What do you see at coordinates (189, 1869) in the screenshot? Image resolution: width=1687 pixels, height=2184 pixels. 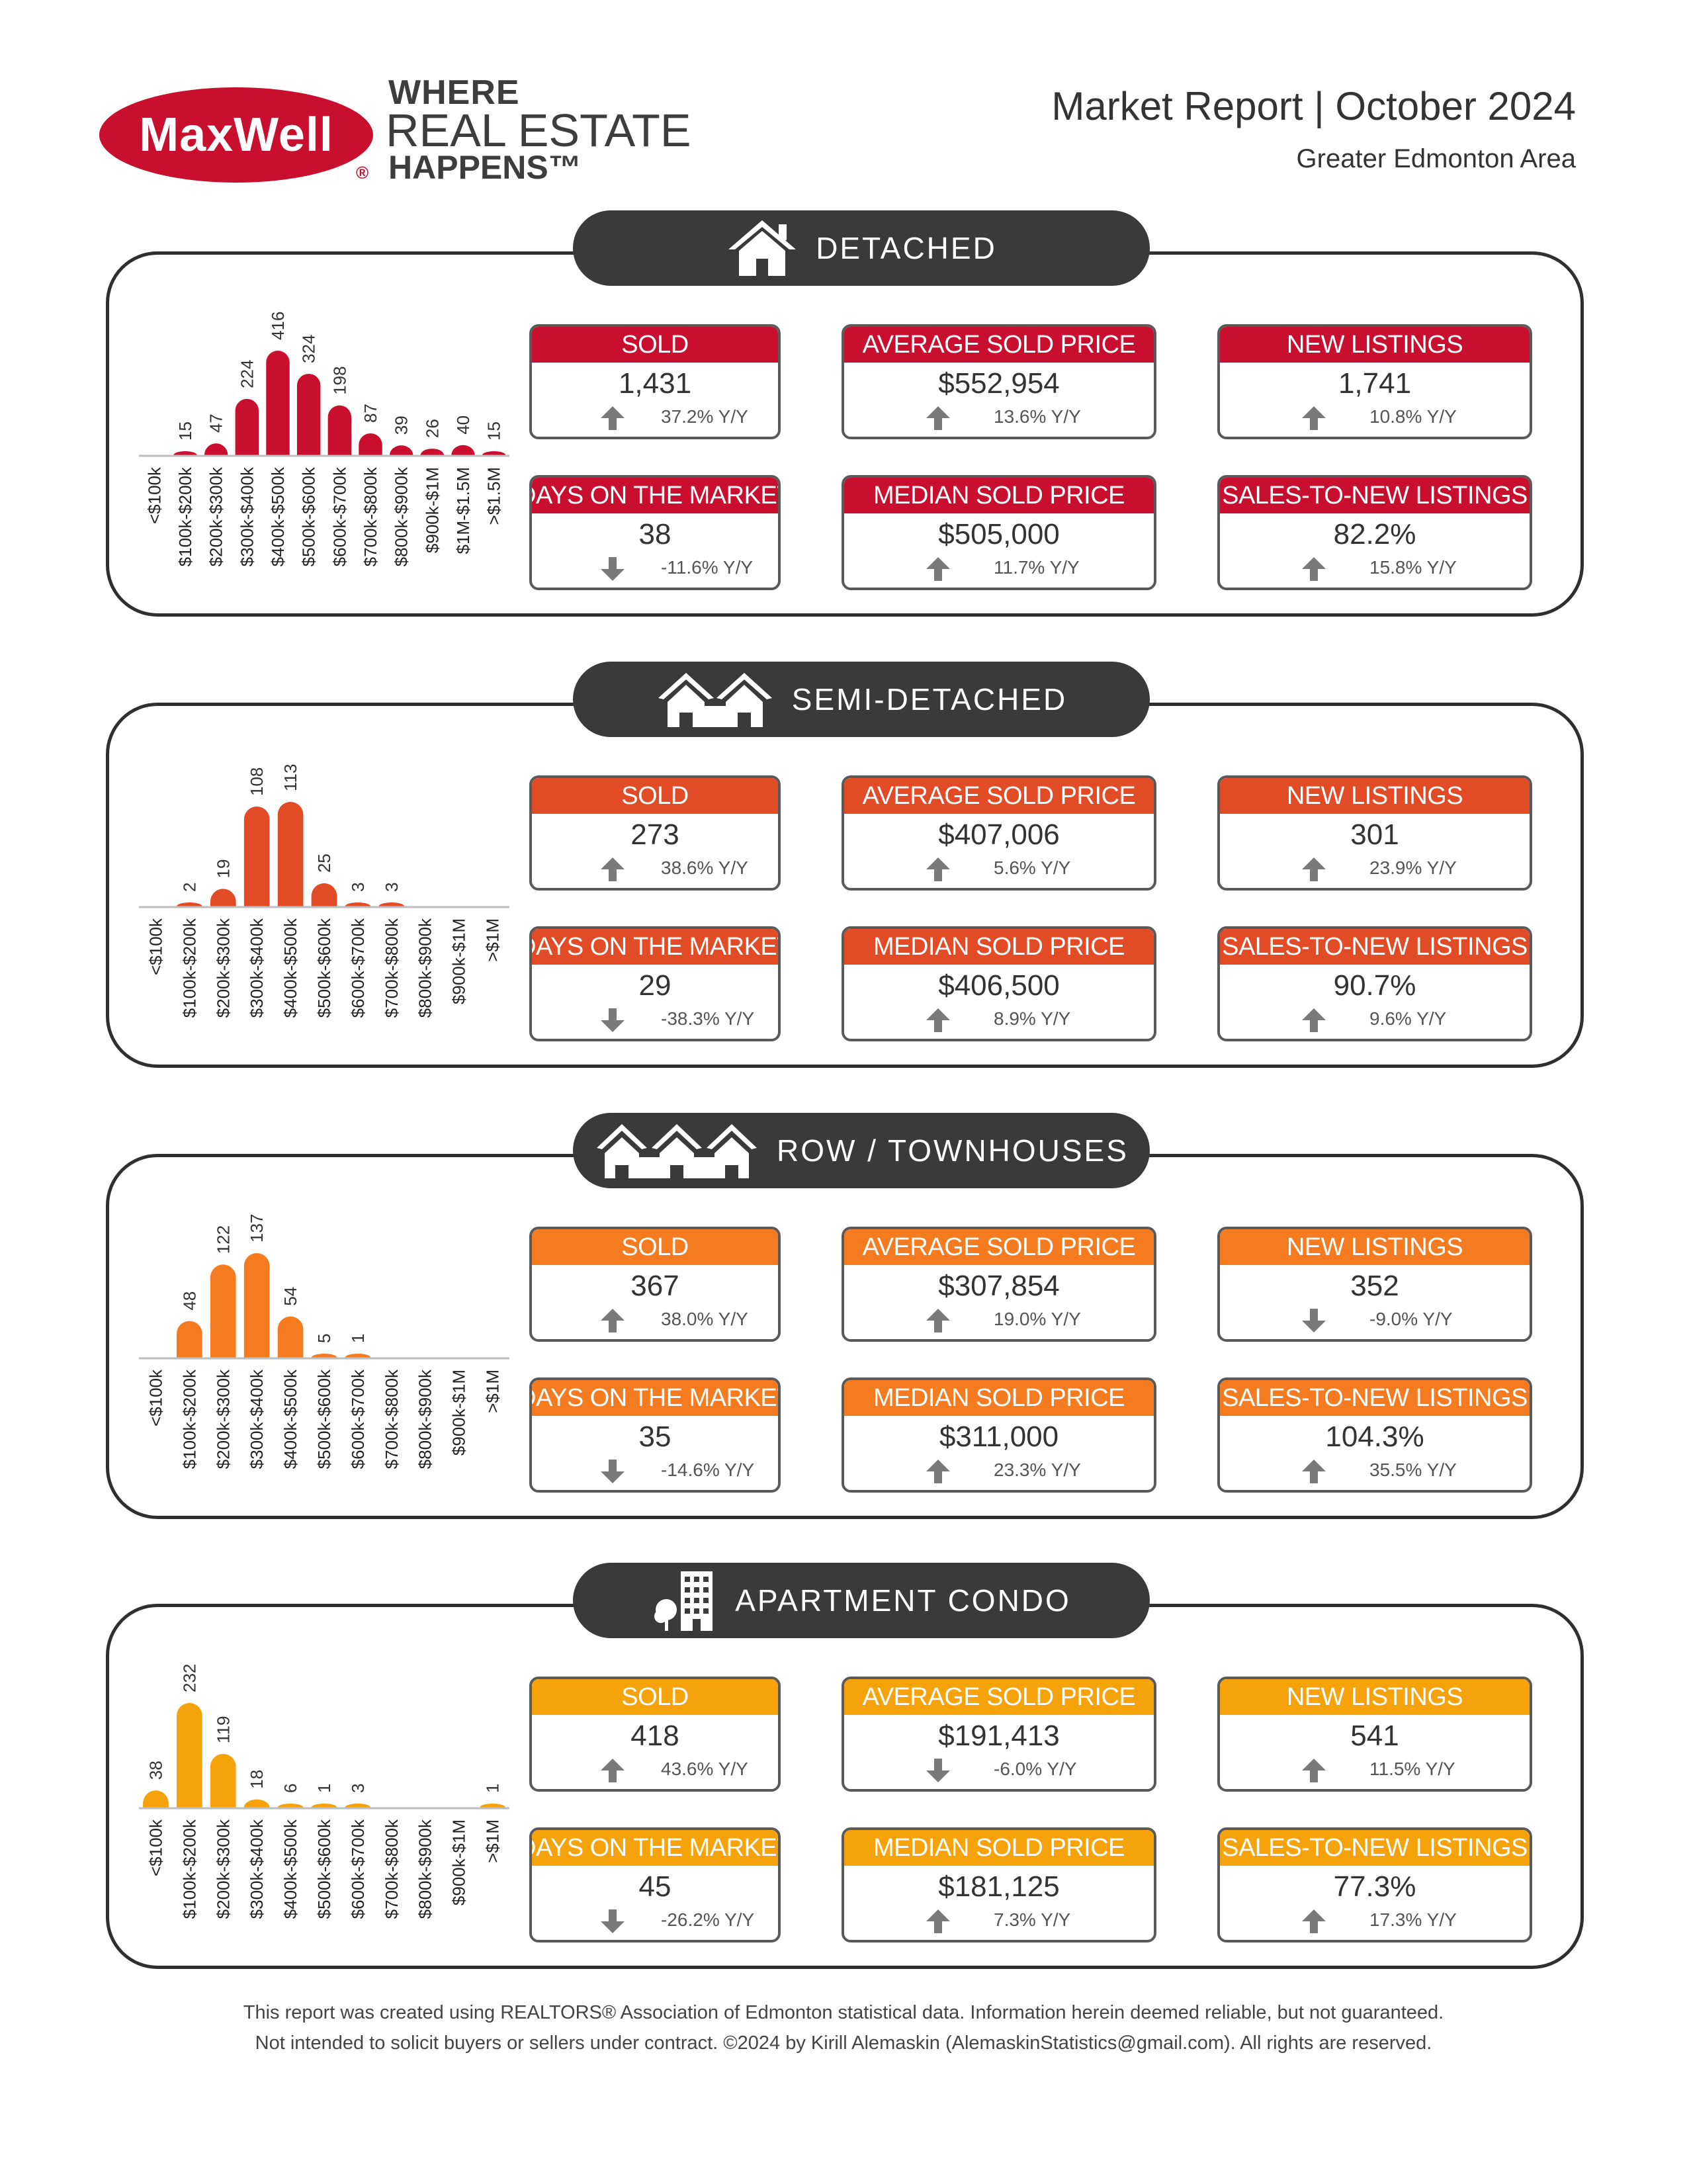 I see `chart-tick-label: $100k-$200k` at bounding box center [189, 1869].